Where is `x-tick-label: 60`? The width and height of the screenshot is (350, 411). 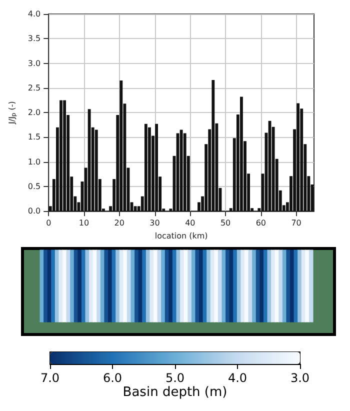
x-tick-label: 60 is located at coordinates (261, 223).